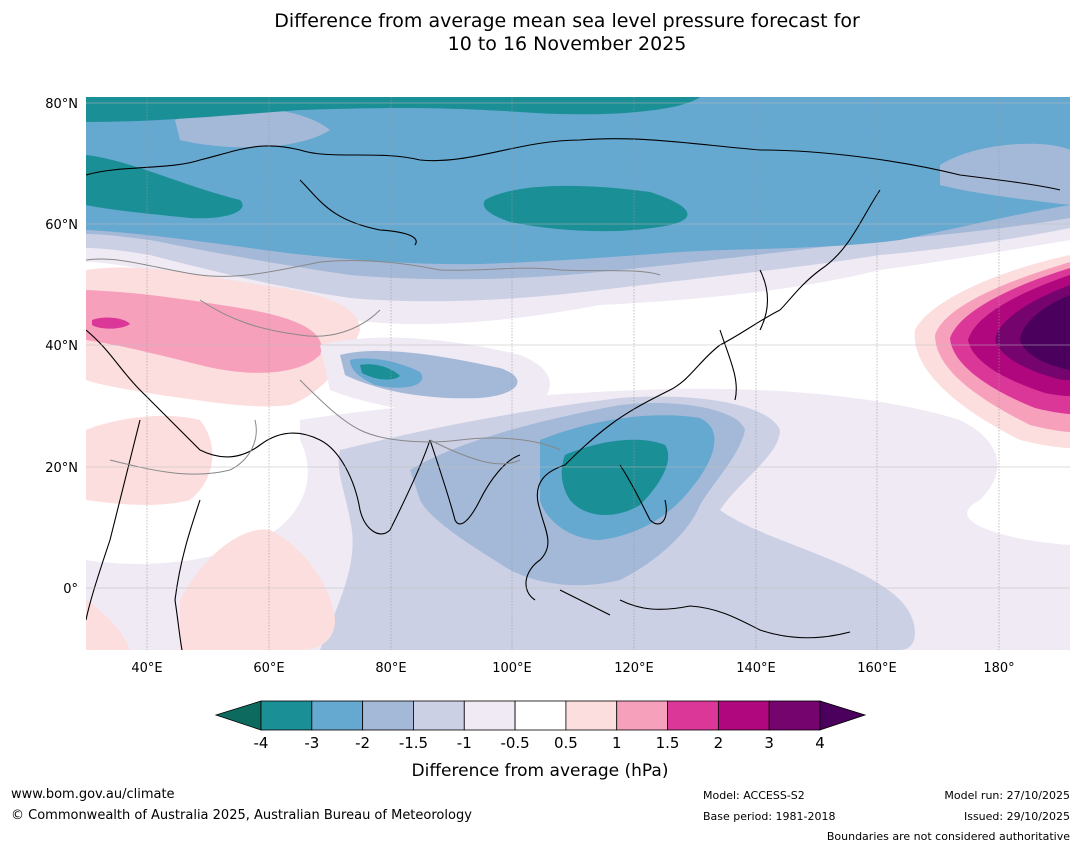 The width and height of the screenshot is (1081, 850). Describe the element at coordinates (146, 668) in the screenshot. I see `lon-label-40e: 40°E` at that location.